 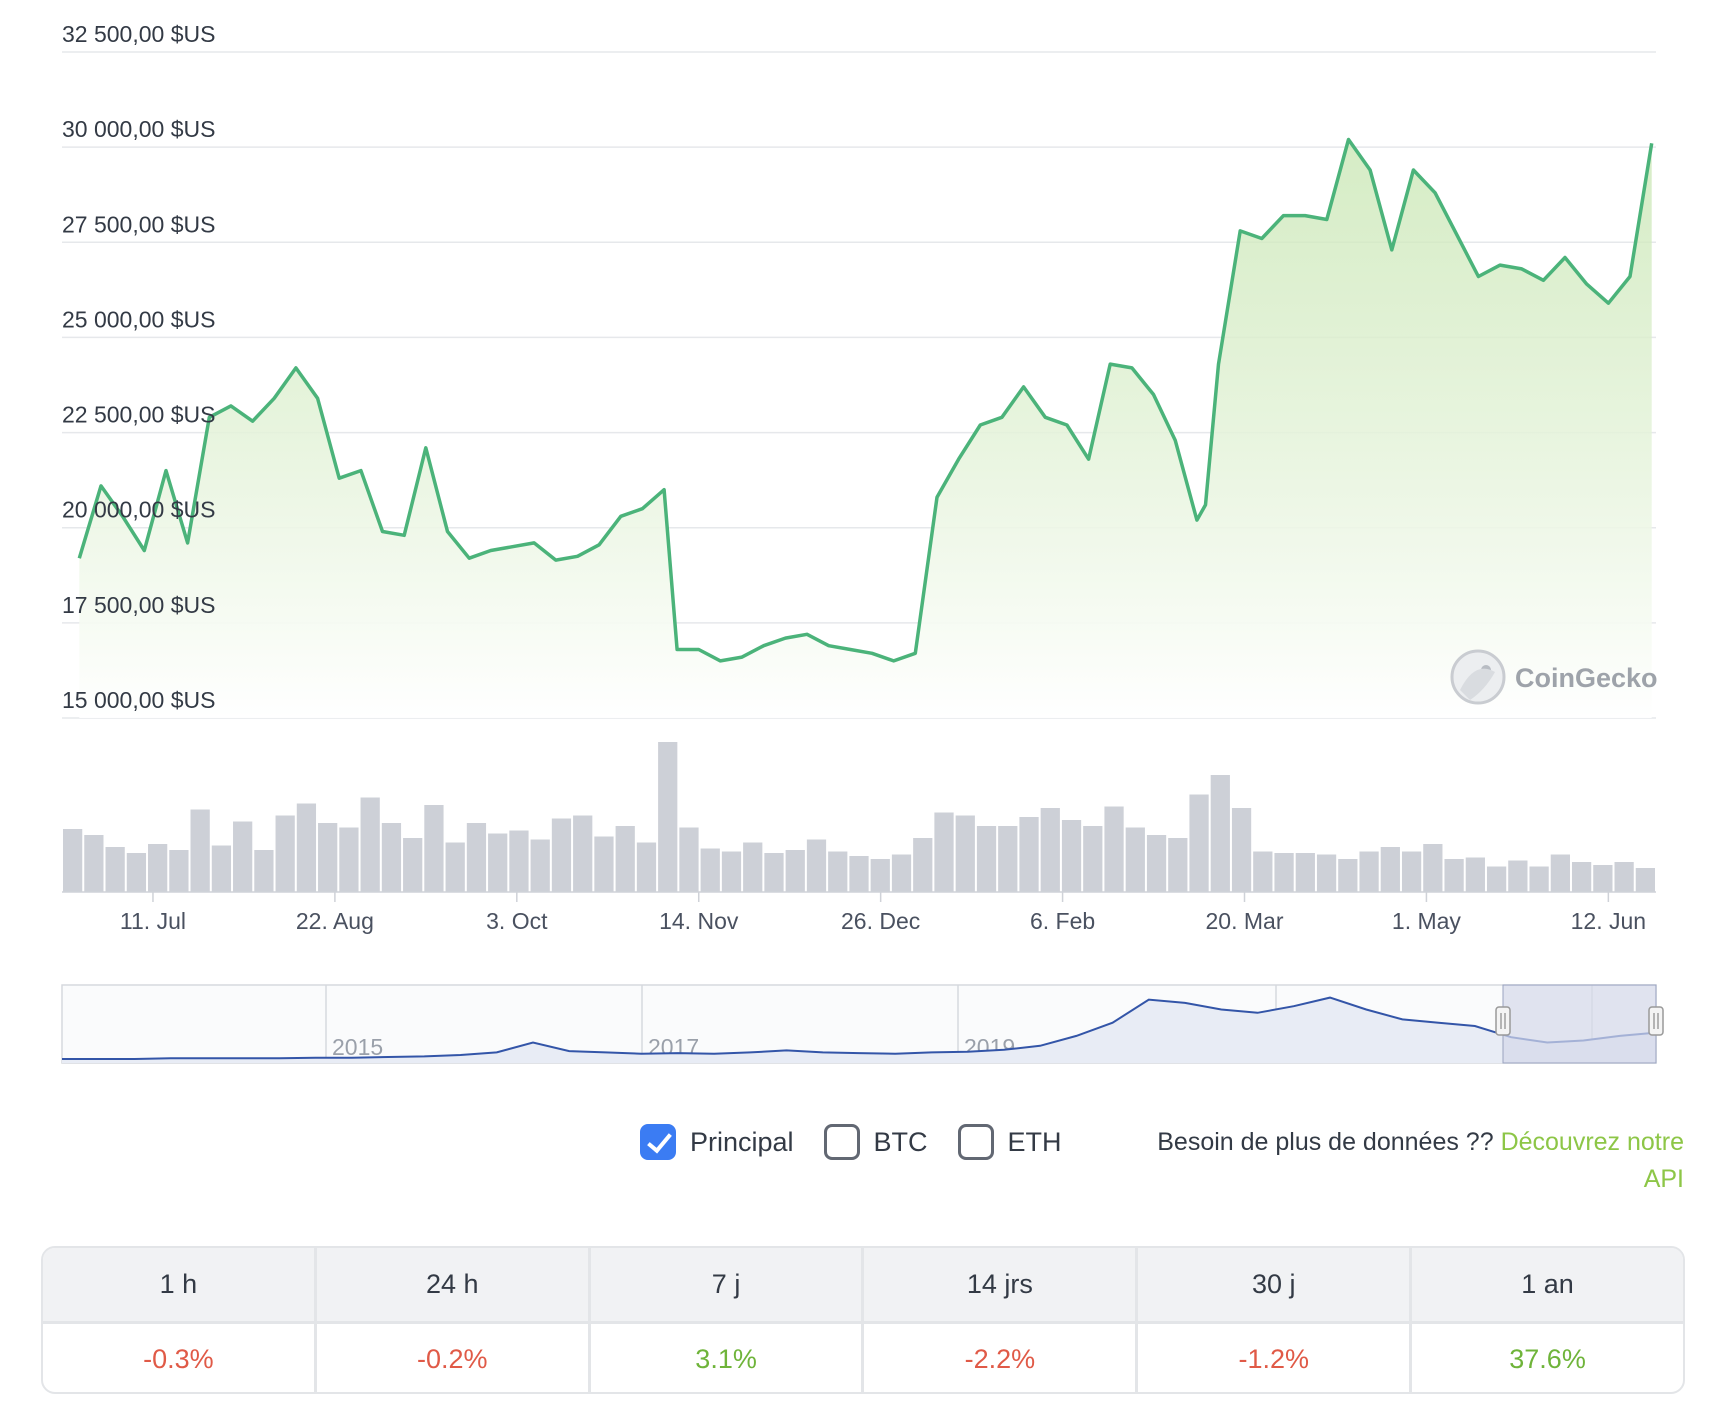 I want to click on change-value: -2.2%, so click(x=1001, y=1358).